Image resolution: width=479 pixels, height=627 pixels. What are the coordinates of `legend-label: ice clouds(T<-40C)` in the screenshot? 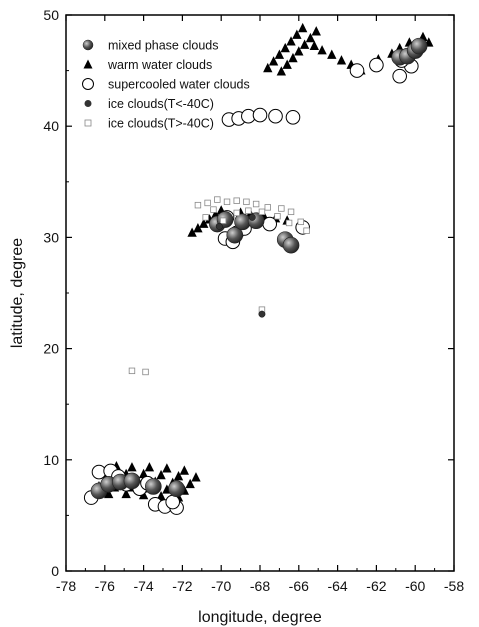 It's located at (161, 104).